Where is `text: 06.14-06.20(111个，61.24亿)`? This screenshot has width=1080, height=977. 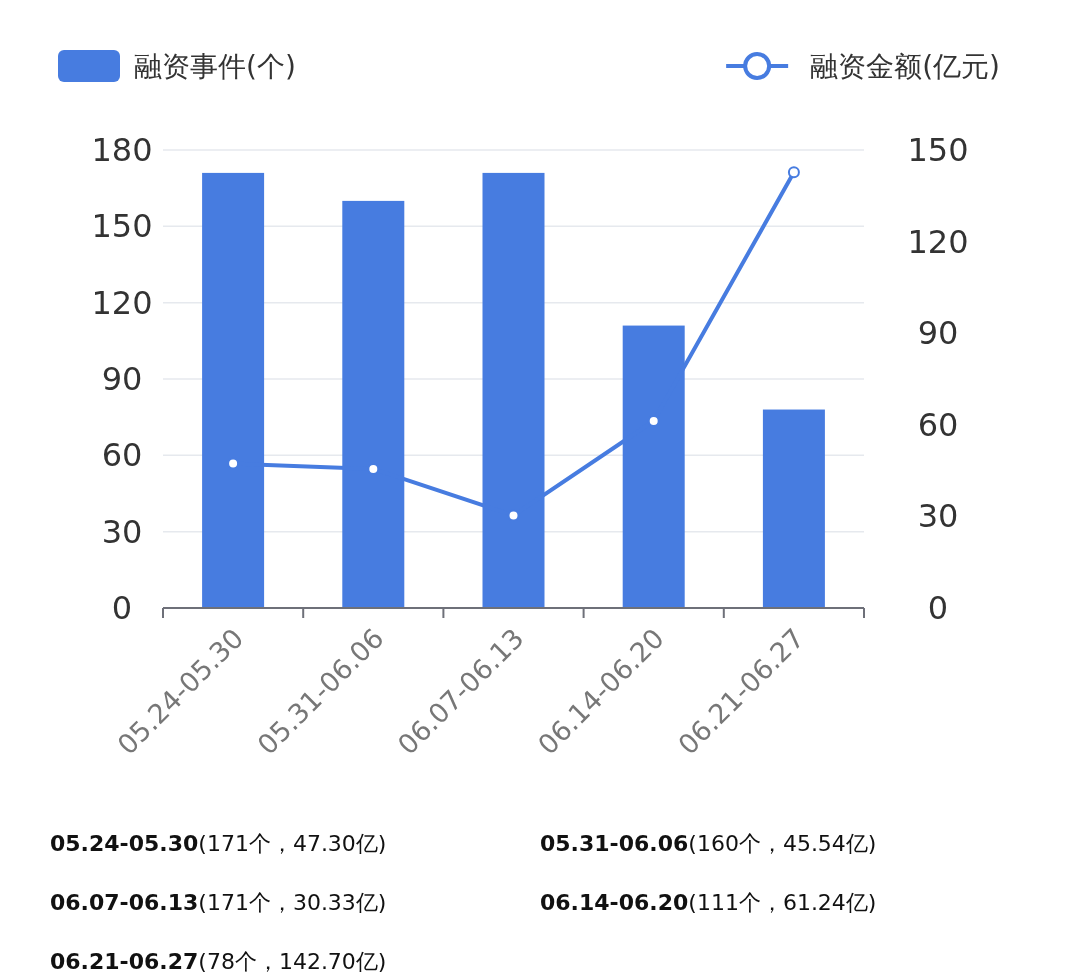
text: 06.14-06.20(111个，61.24亿) is located at coordinates (708, 902).